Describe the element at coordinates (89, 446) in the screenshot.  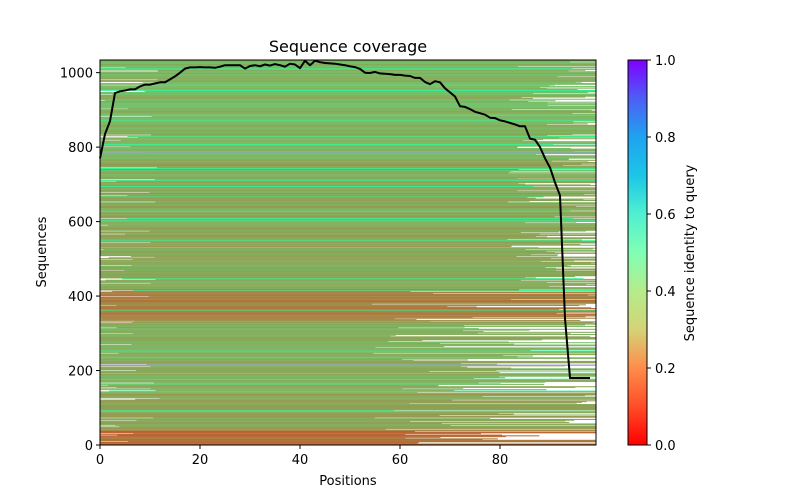
I see `y-tick-label: 0` at that location.